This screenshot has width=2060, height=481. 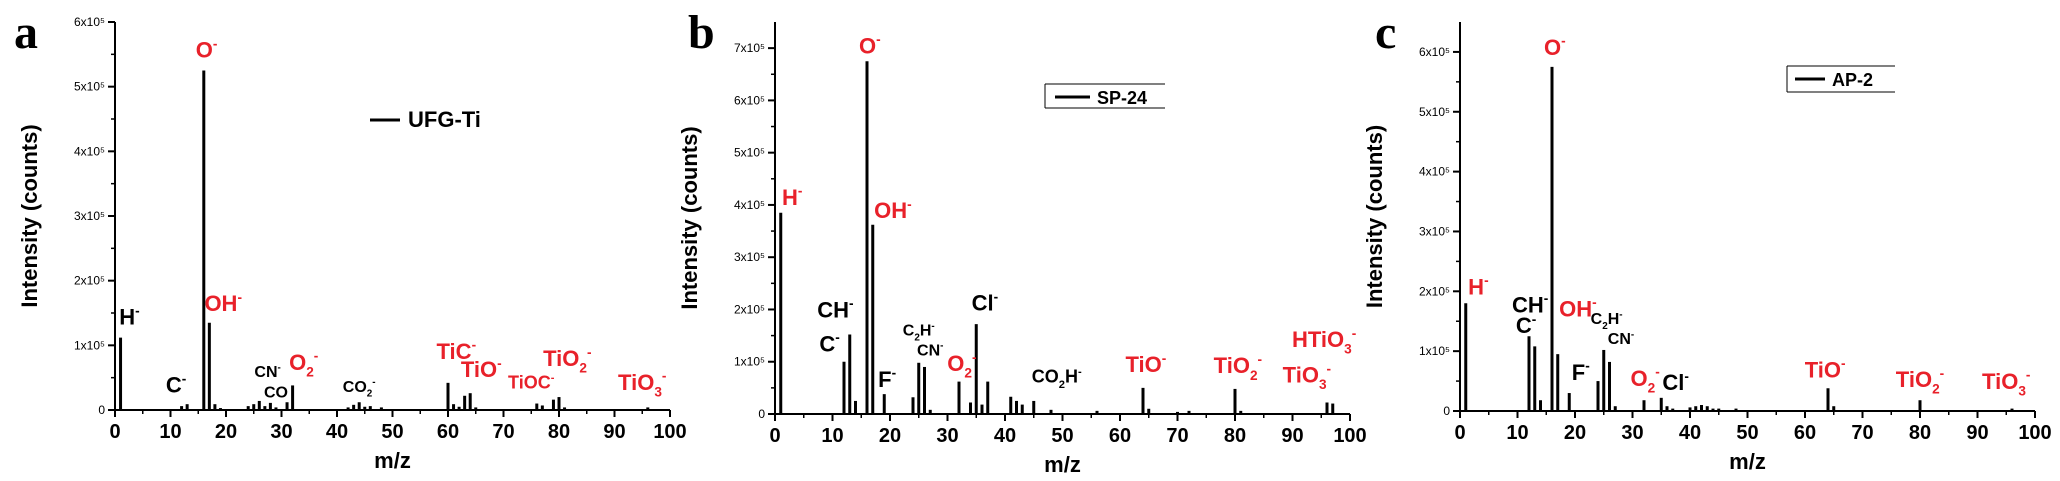 What do you see at coordinates (930, 350) in the screenshot?
I see `peak-label: CN-` at bounding box center [930, 350].